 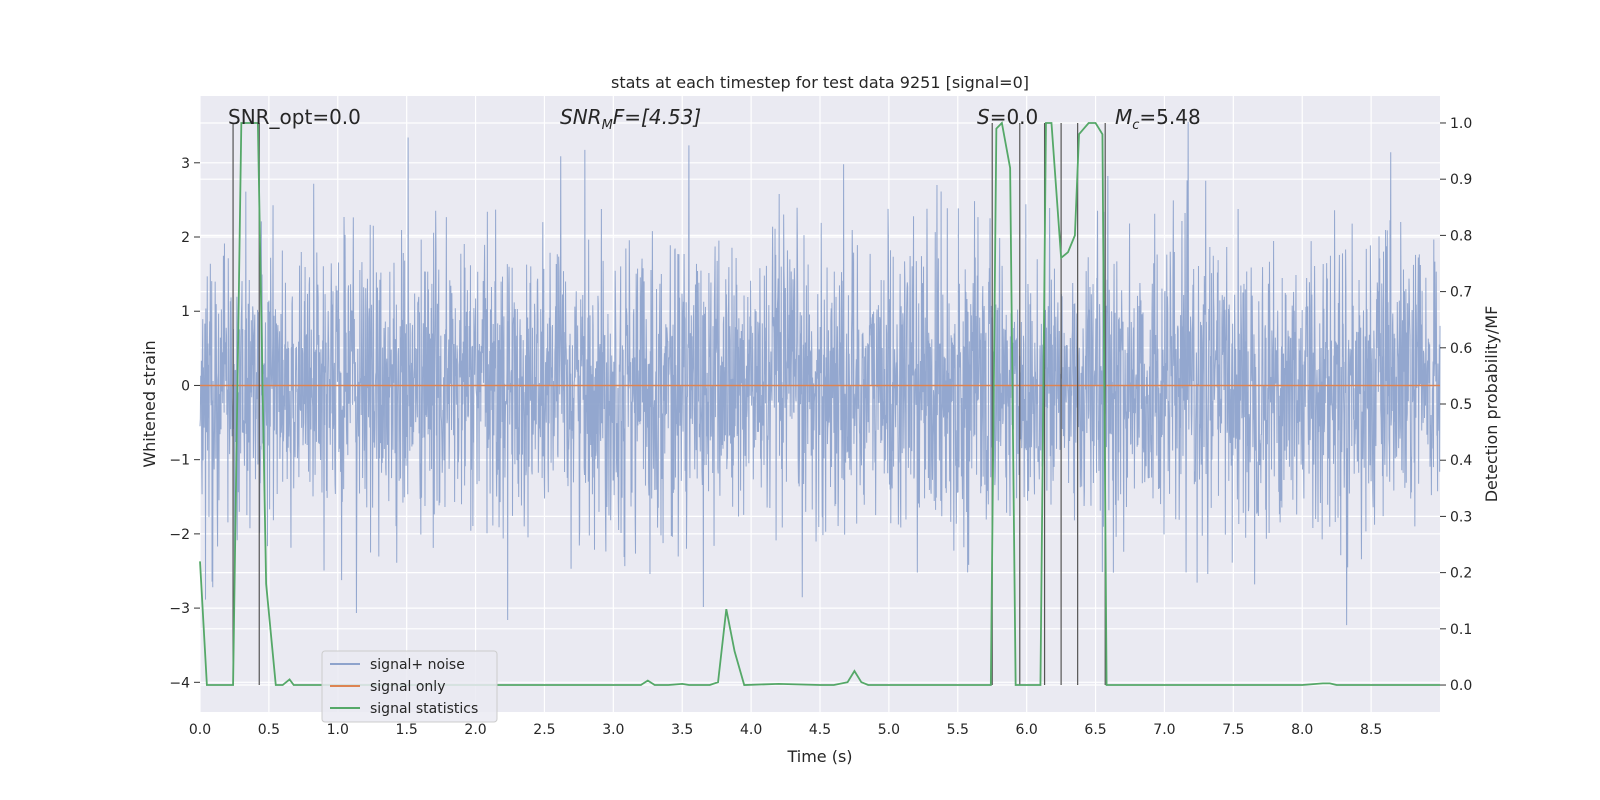 I want to click on x-tick-label: 0.0, so click(x=200, y=730).